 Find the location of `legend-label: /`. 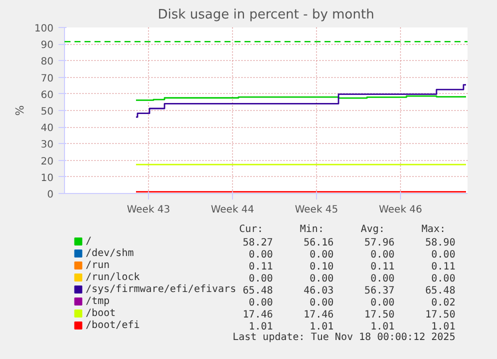

legend-label: / is located at coordinates (89, 241).